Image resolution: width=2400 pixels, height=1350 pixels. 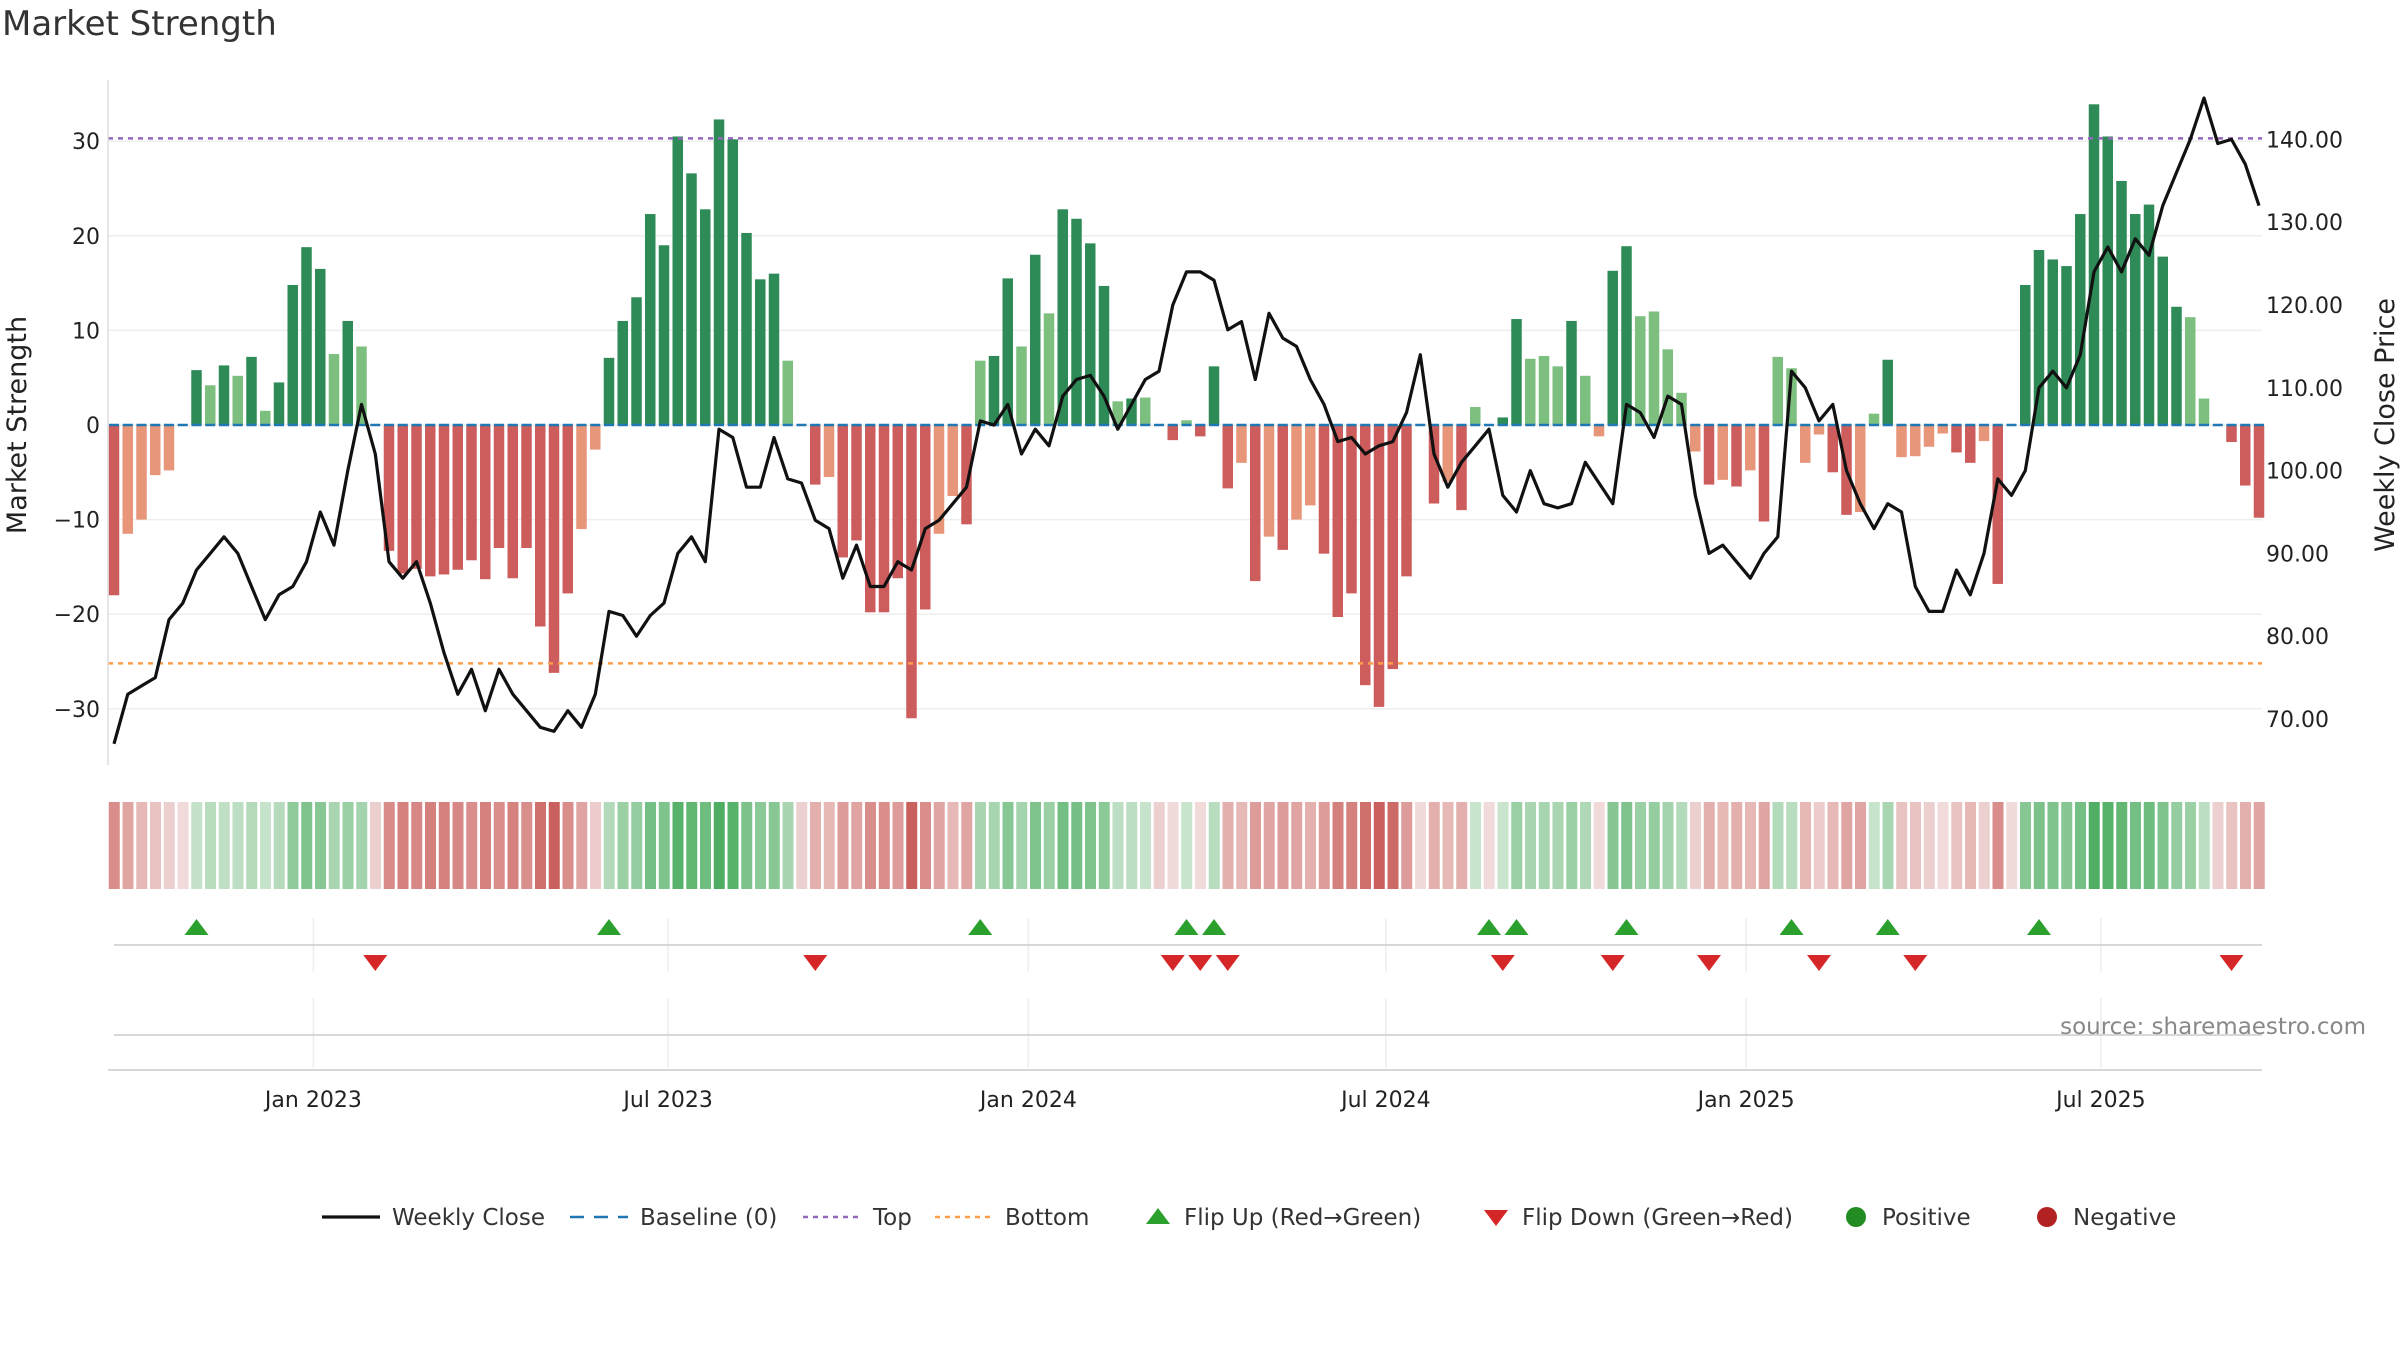 What do you see at coordinates (77, 521) in the screenshot?
I see `left-tick-label: −10` at bounding box center [77, 521].